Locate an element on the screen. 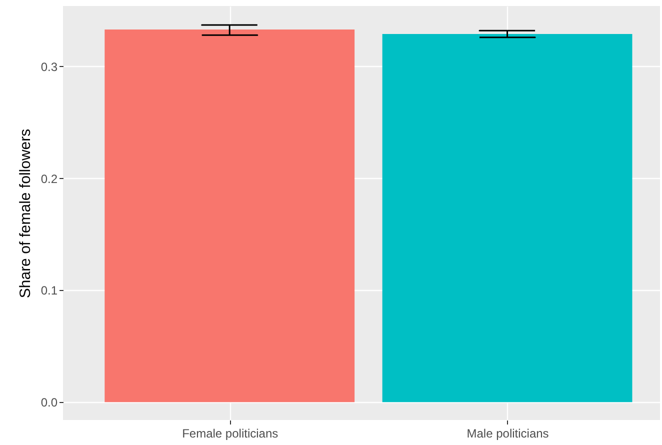 This screenshot has height=445, width=662. y-axis-title: Share of female followers is located at coordinates (25, 213).